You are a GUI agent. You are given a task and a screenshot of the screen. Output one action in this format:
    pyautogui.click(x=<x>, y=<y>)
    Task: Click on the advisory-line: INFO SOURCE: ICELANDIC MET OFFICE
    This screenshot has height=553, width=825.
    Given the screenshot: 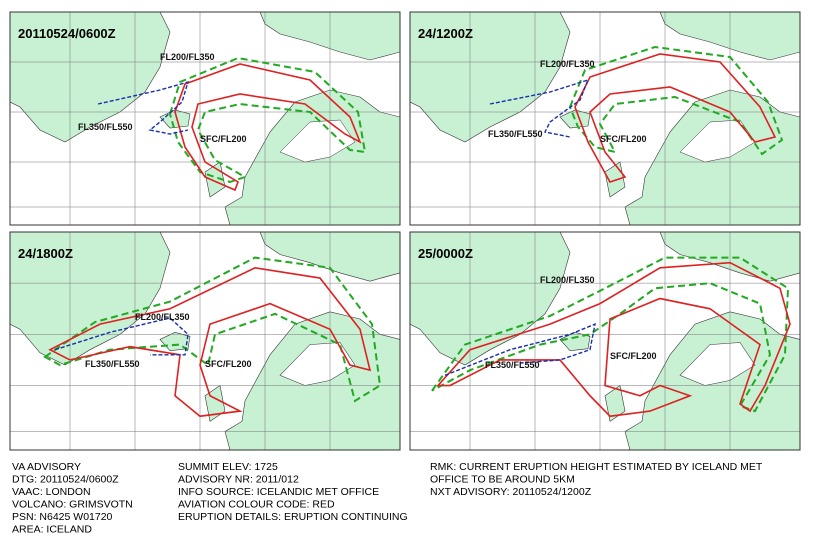 What is the action you would take?
    pyautogui.click(x=278, y=492)
    